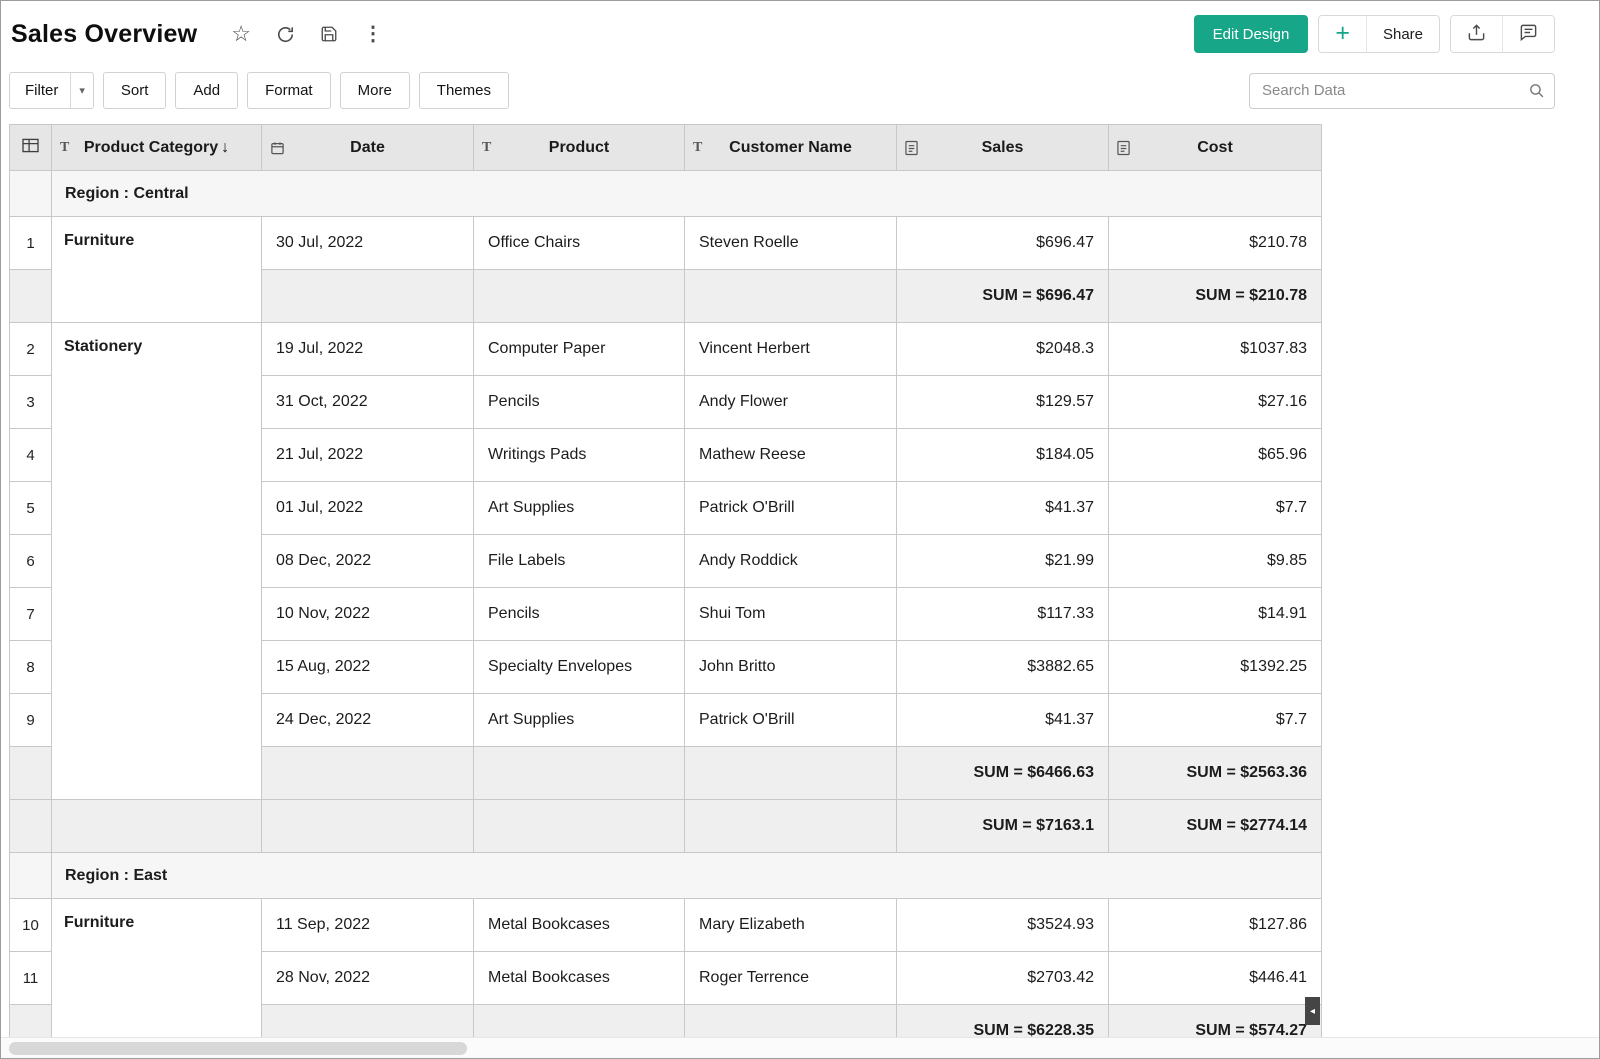 Image resolution: width=1600 pixels, height=1059 pixels. Describe the element at coordinates (790, 614) in the screenshot. I see `customer-cell: Shui Tom` at that location.